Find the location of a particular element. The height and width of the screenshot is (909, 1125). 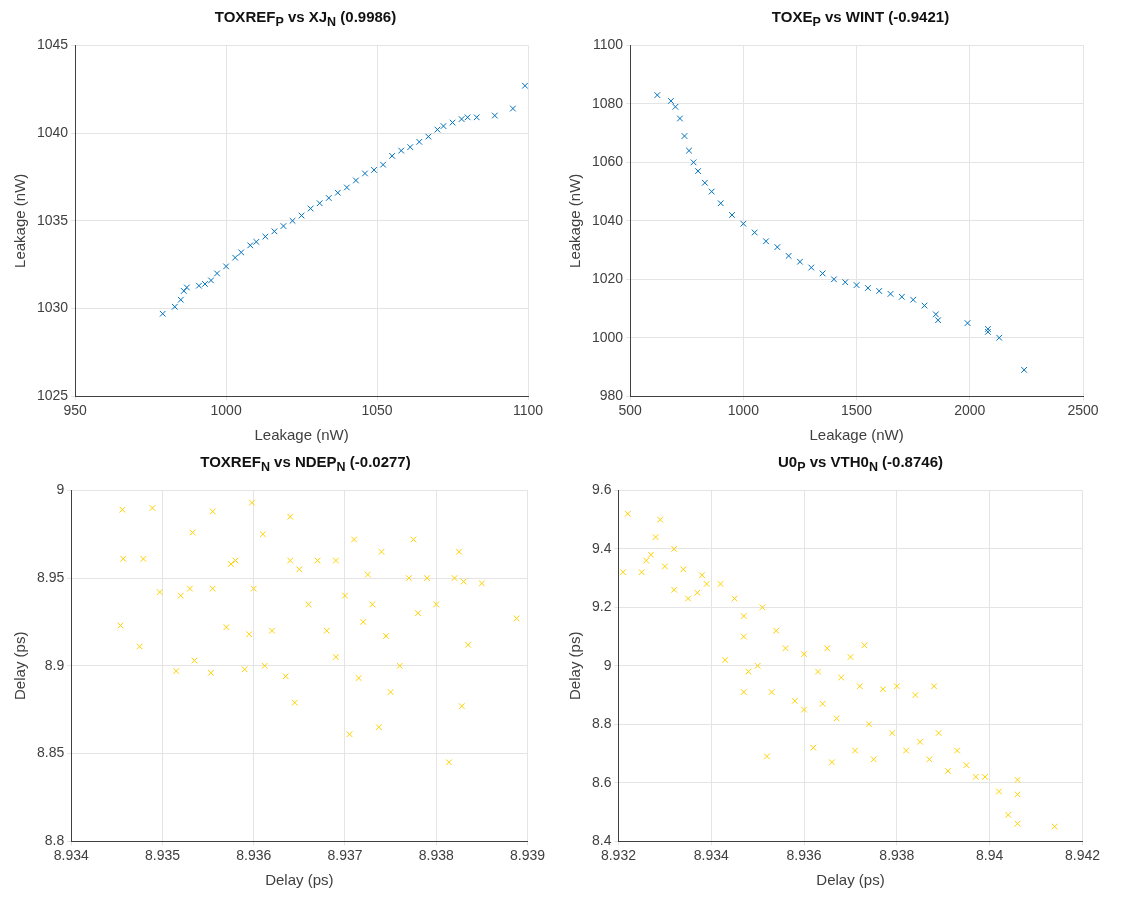

y-tick-label: 9.2 is located at coordinates (601, 606).